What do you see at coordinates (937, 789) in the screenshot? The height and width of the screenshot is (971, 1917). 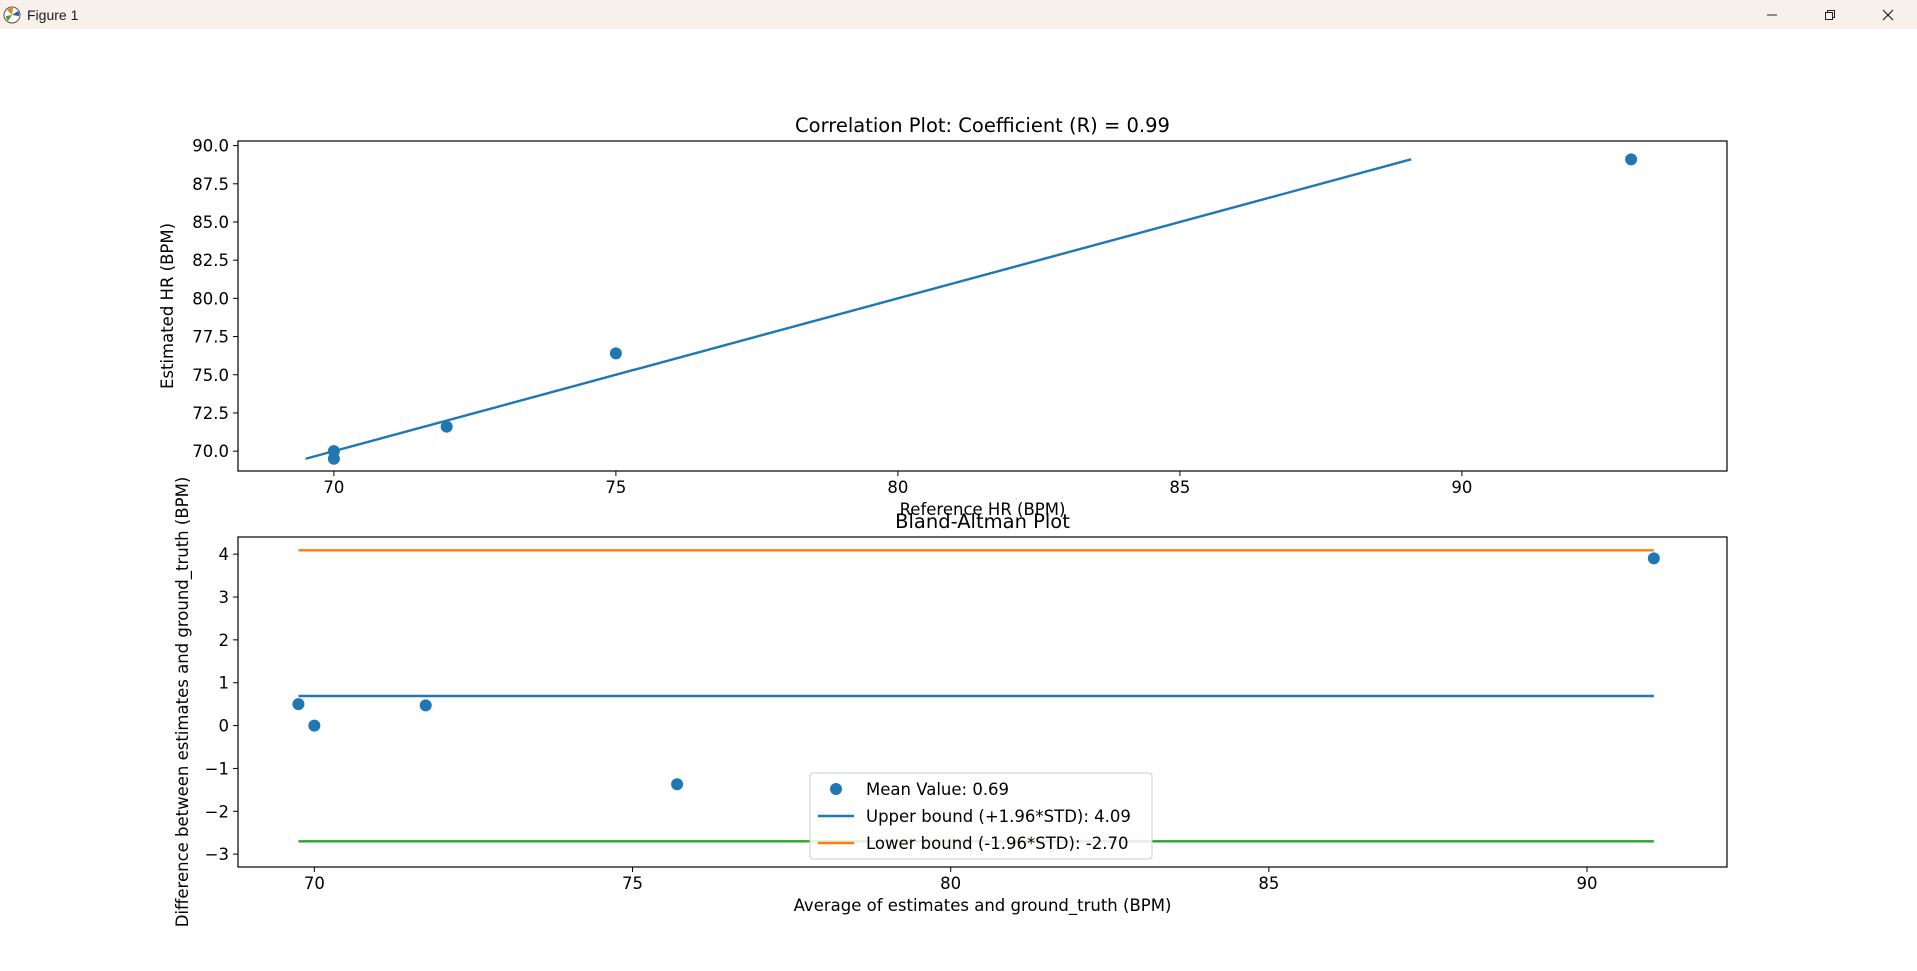 I see `legend-label: Mean Value: 0.69` at bounding box center [937, 789].